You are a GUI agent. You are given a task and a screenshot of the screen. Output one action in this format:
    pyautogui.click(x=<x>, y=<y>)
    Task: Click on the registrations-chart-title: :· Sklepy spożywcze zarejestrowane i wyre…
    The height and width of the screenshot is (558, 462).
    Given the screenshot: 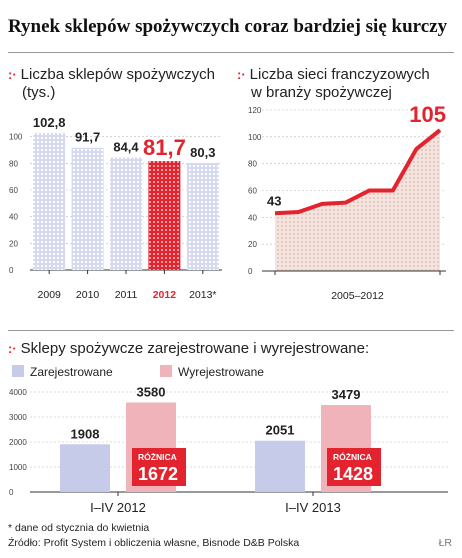 What is the action you would take?
    pyautogui.click(x=188, y=349)
    